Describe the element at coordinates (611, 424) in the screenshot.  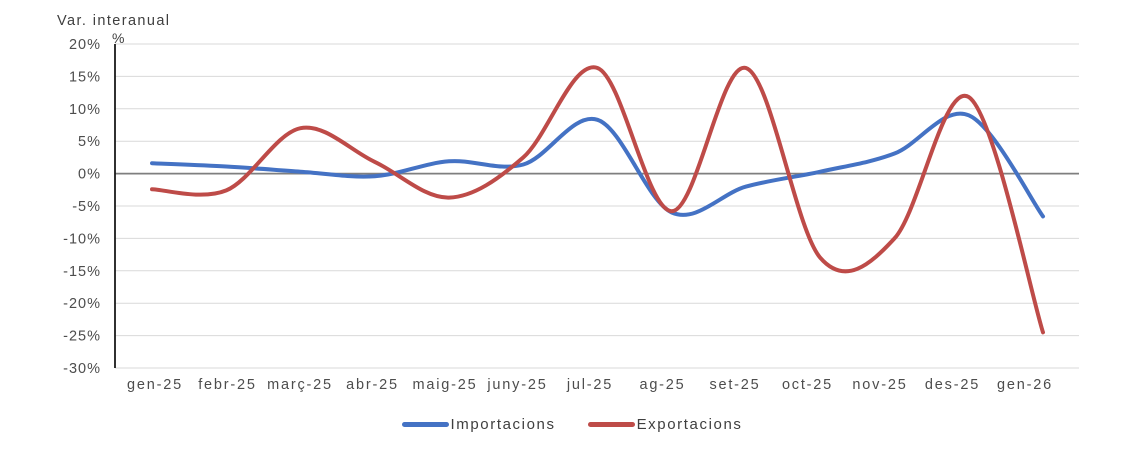
I see `exportacions-line-swatch` at that location.